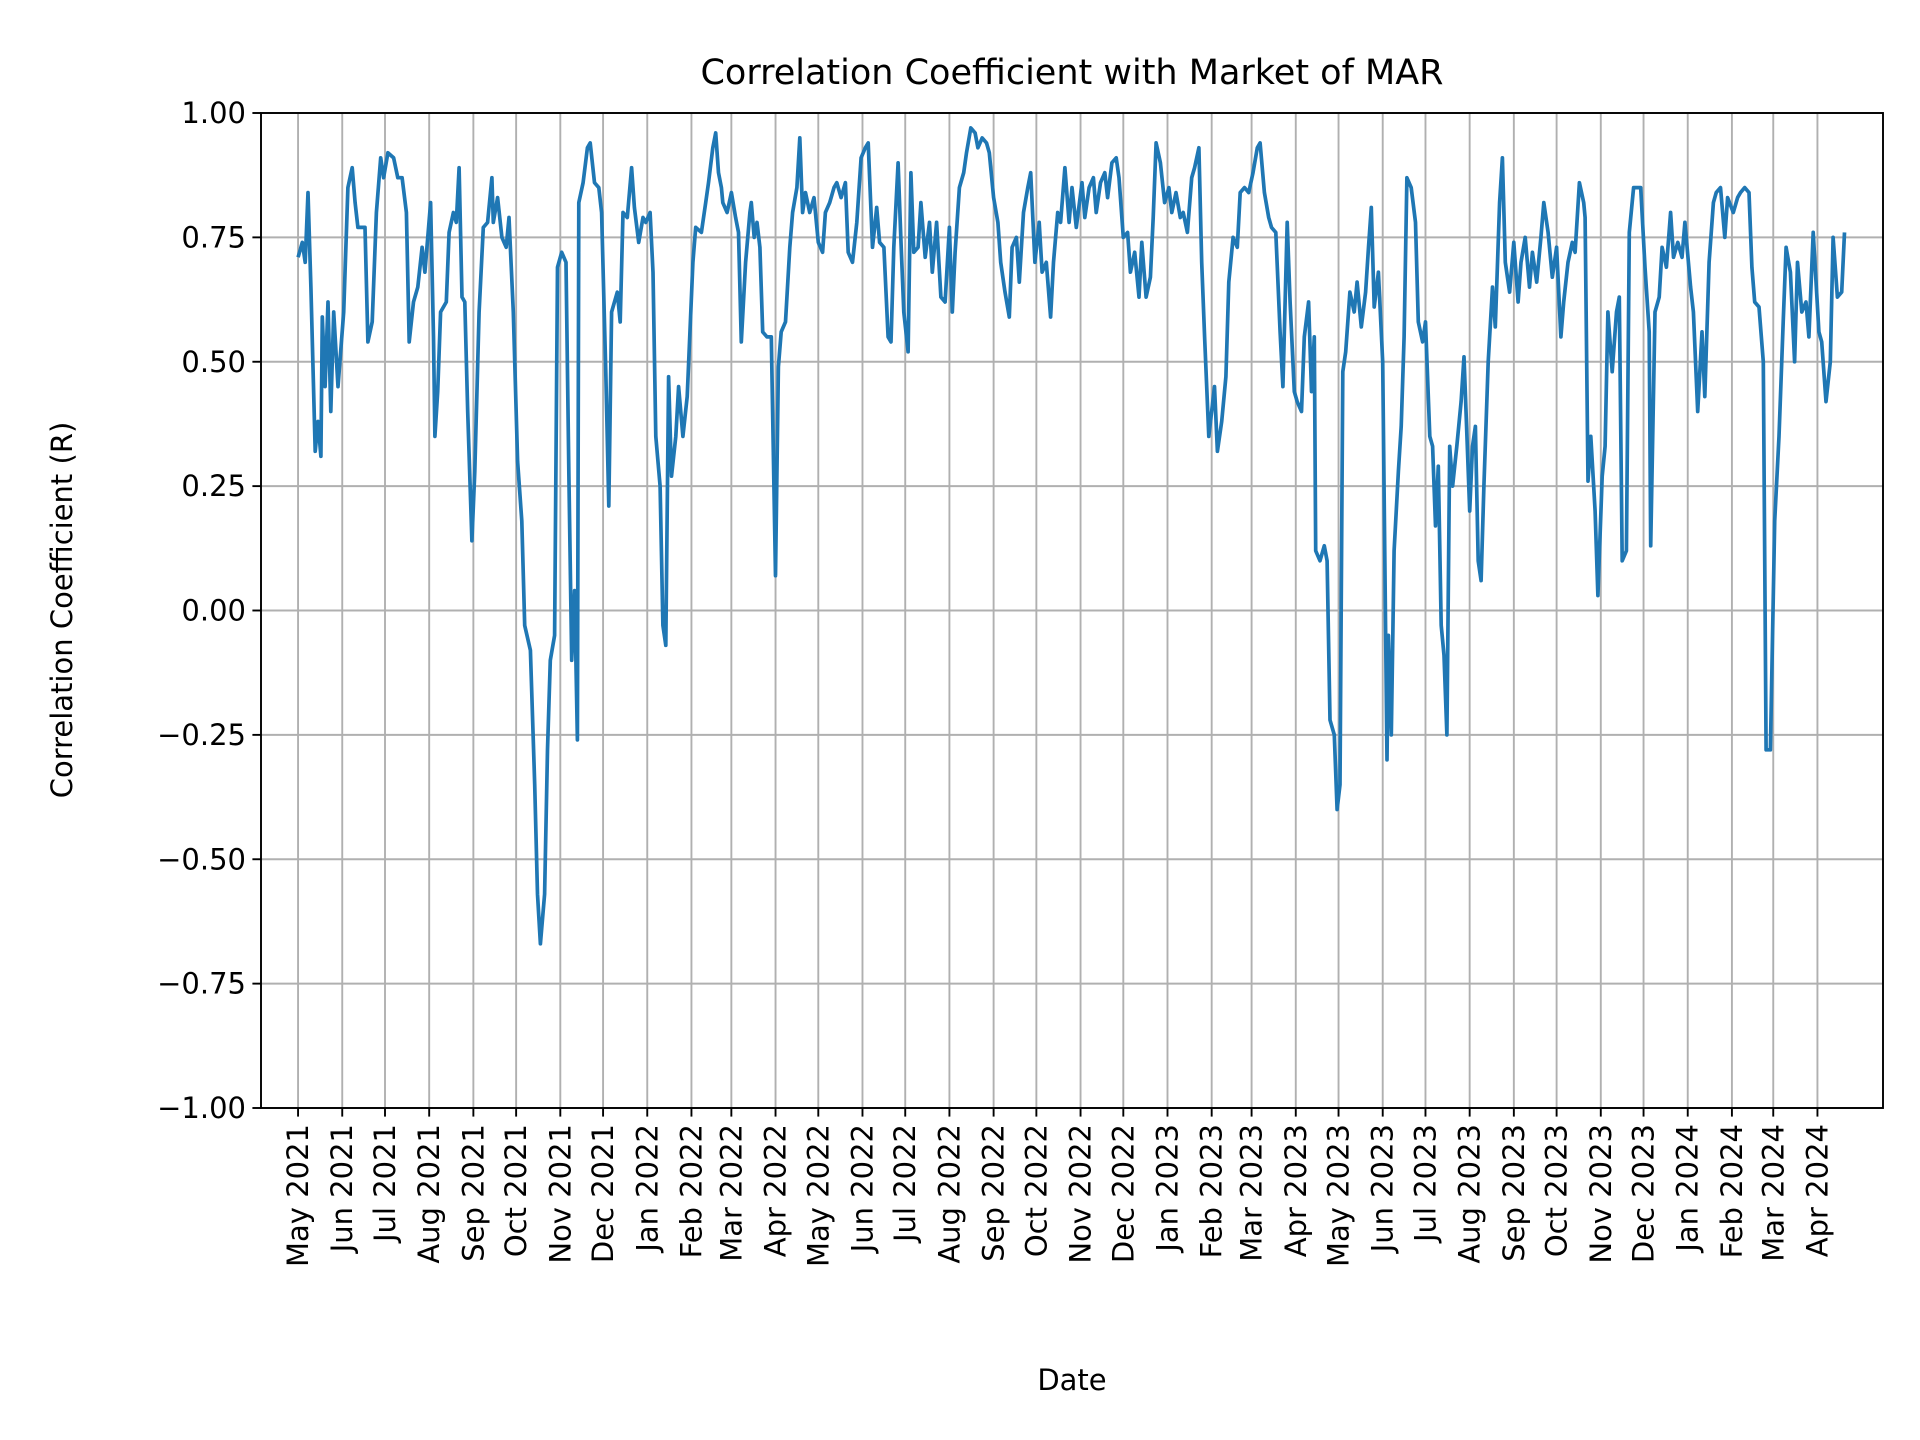 The width and height of the screenshot is (1920, 1440). What do you see at coordinates (62, 610) in the screenshot?
I see `y-axis-label: Correlation Coefficient (R)` at bounding box center [62, 610].